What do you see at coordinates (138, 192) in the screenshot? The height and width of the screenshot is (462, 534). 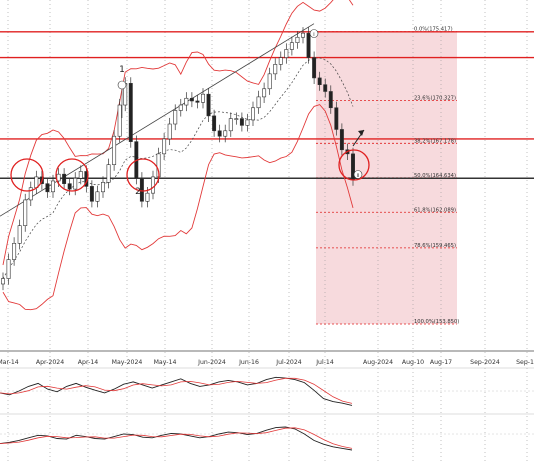 I see `wave-marker-1: 2` at bounding box center [138, 192].